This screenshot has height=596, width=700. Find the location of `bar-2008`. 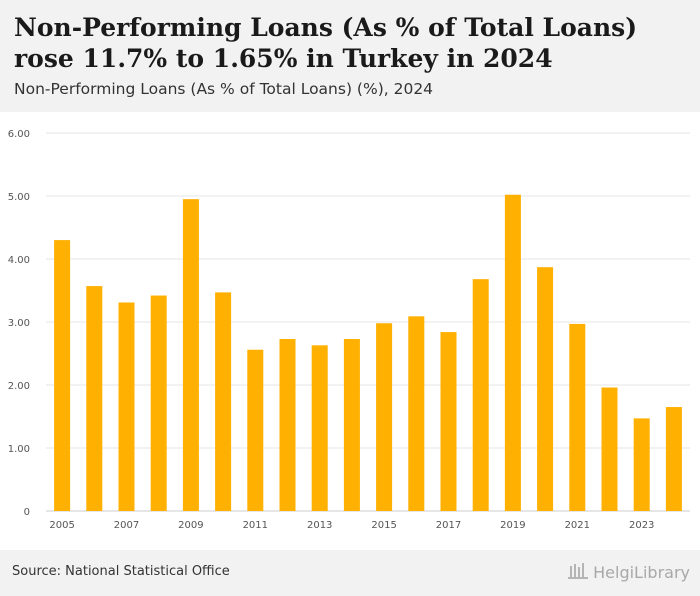

bar-2008 is located at coordinates (158, 403).